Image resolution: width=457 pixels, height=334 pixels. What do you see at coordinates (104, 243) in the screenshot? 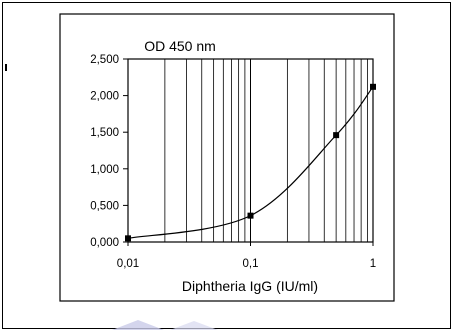
I see `y-tick-label: 0,000` at bounding box center [104, 243].